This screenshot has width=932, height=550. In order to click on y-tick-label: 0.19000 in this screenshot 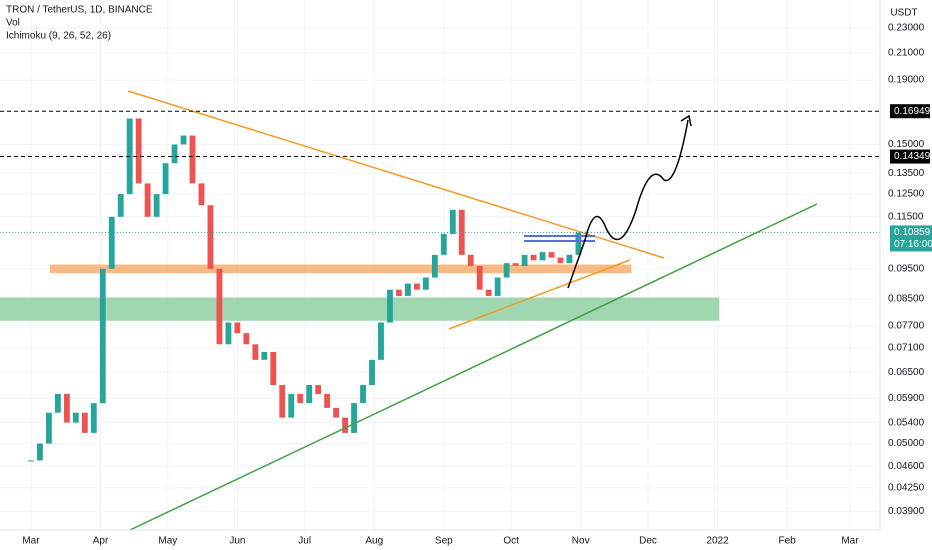, I will do `click(906, 80)`.